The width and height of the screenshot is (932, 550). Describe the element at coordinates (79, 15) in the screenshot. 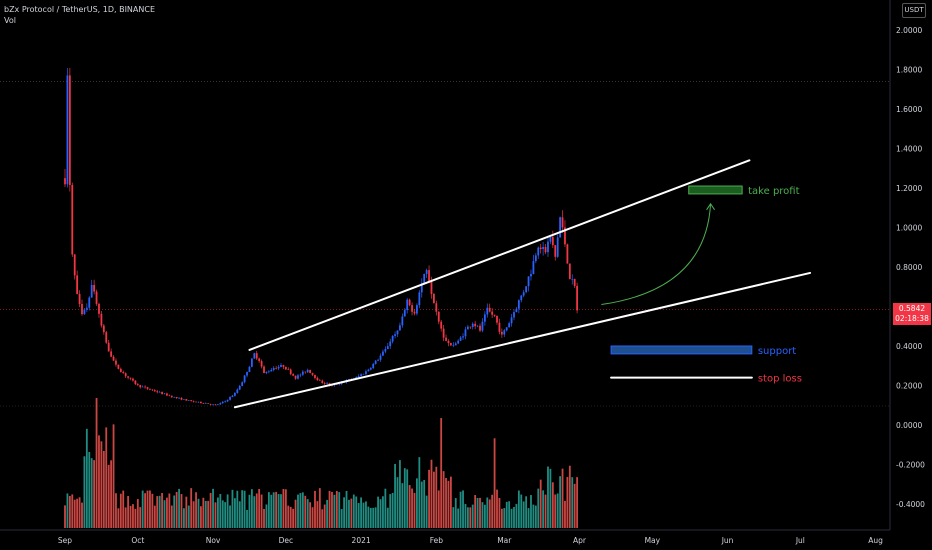

I see `chart-legend: bZx Protocol / TetherUS, 1D, BINANCE Vol` at that location.